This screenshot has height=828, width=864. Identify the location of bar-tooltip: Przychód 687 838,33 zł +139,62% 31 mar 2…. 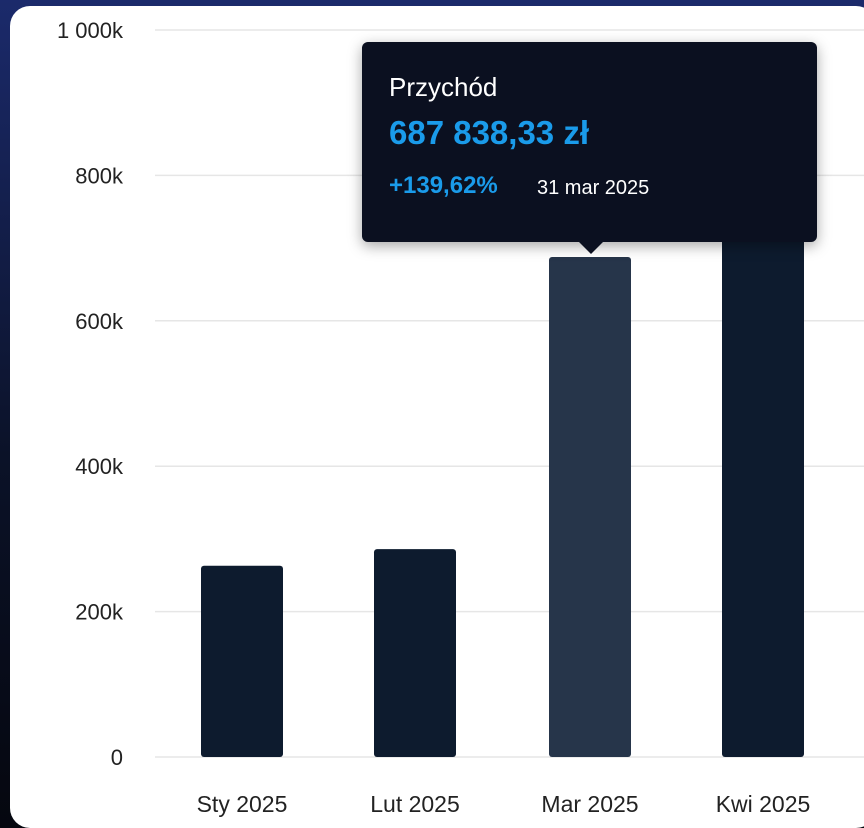
(589, 148).